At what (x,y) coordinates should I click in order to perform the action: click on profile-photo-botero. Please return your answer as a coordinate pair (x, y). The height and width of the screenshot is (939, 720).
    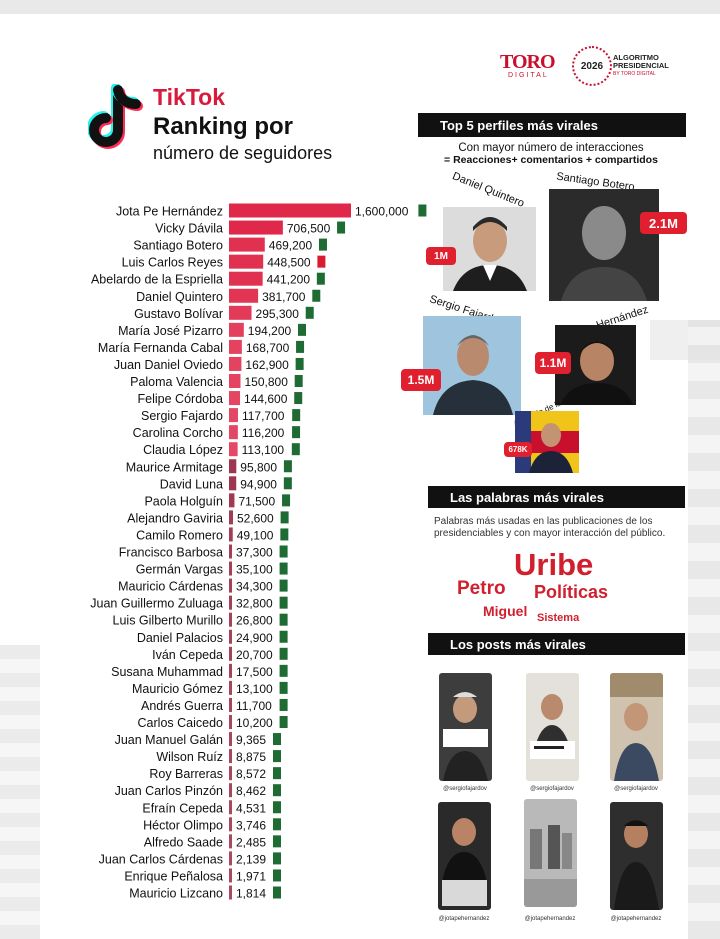
    Looking at the image, I should click on (604, 245).